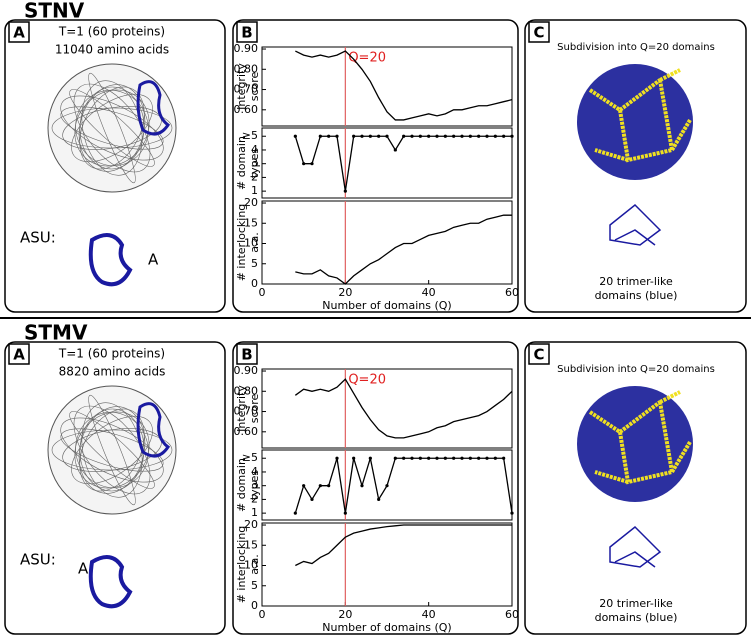 This screenshot has width=751, height=644. Describe the element at coordinates (512, 614) in the screenshot. I see `x-tick-label: 60` at that location.